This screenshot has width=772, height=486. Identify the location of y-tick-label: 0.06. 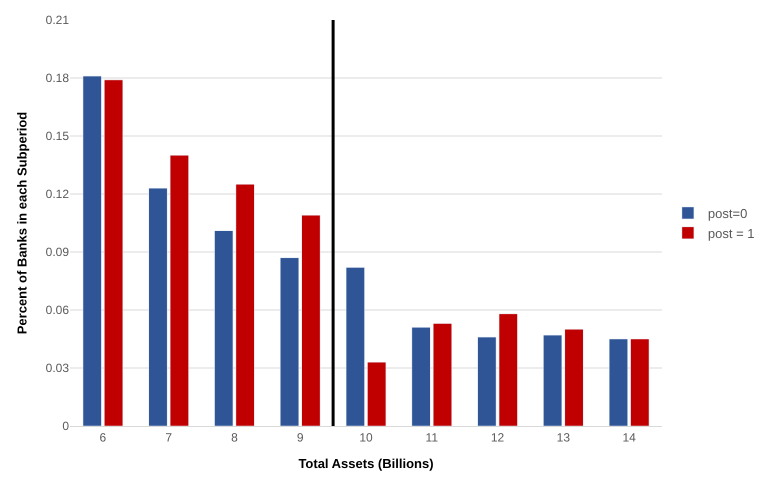
(58, 310).